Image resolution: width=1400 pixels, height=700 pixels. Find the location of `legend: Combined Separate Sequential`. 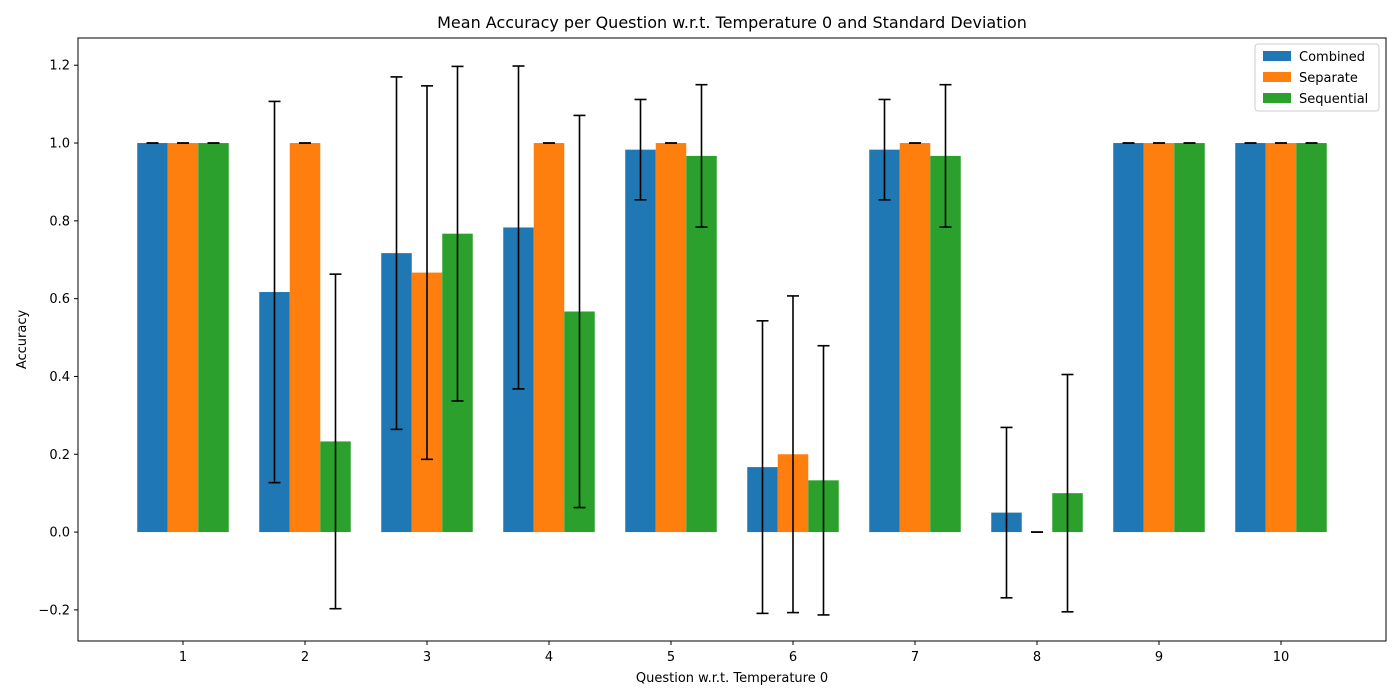

legend: Combined Separate Sequential is located at coordinates (1317, 77).